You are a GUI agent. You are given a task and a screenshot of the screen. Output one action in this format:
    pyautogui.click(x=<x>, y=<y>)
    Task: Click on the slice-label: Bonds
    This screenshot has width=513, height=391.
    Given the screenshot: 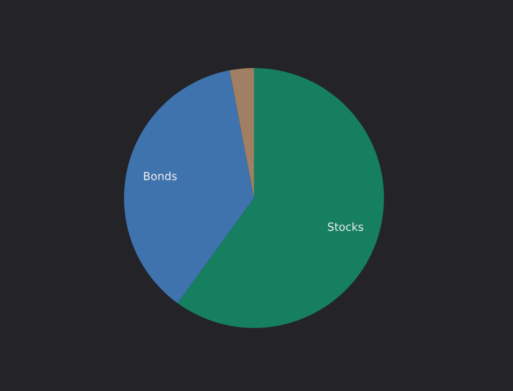 What is the action you would take?
    pyautogui.click(x=160, y=176)
    